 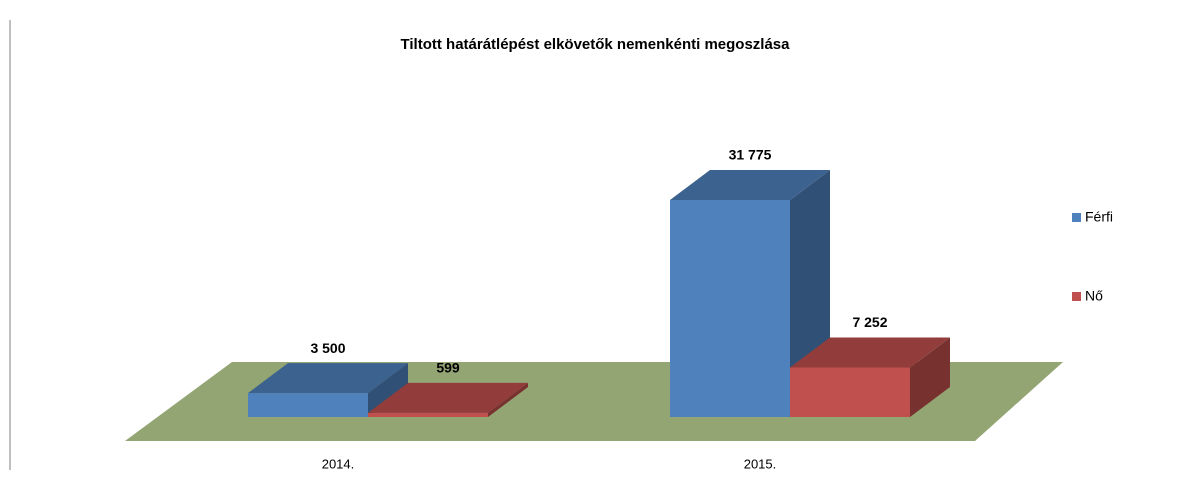 I want to click on data-label: 599, so click(x=448, y=368).